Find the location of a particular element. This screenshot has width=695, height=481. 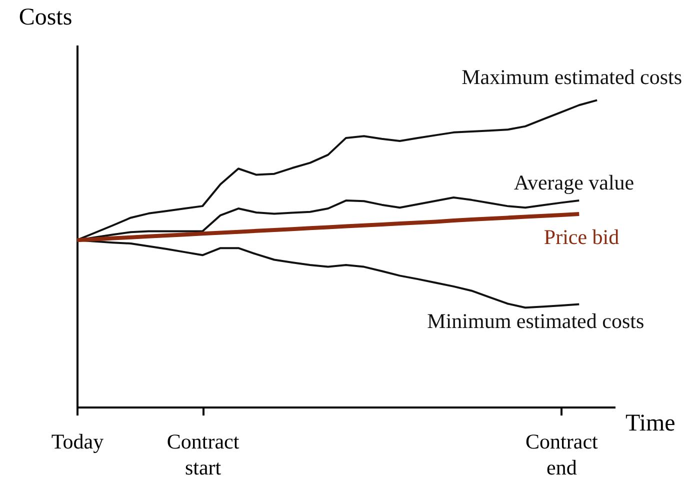

x-axis-title: Time is located at coordinates (651, 423).